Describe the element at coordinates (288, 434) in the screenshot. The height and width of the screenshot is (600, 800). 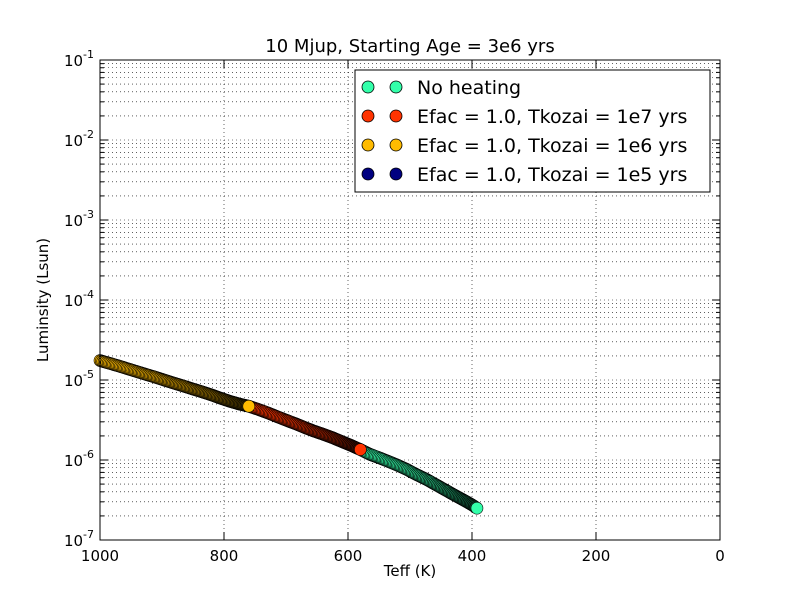
I see `data-points` at that location.